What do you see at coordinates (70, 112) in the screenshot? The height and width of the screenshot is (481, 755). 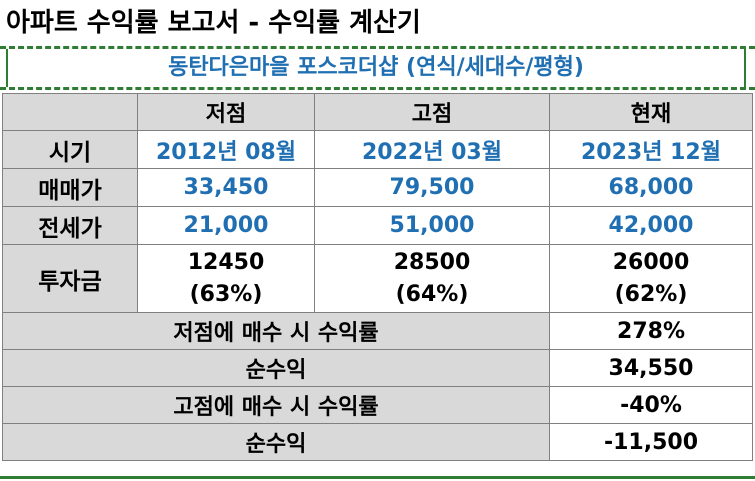 I see `header-corner` at bounding box center [70, 112].